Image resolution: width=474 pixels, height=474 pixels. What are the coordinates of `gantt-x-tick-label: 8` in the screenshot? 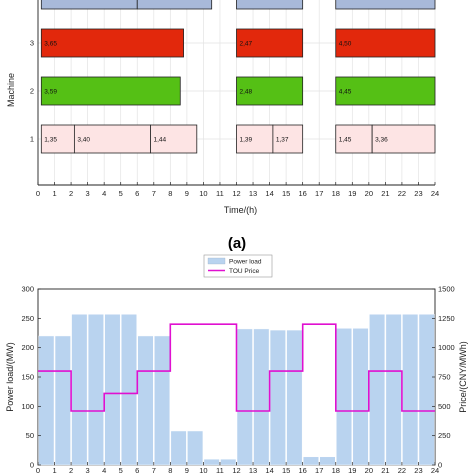 It's located at (170, 193).